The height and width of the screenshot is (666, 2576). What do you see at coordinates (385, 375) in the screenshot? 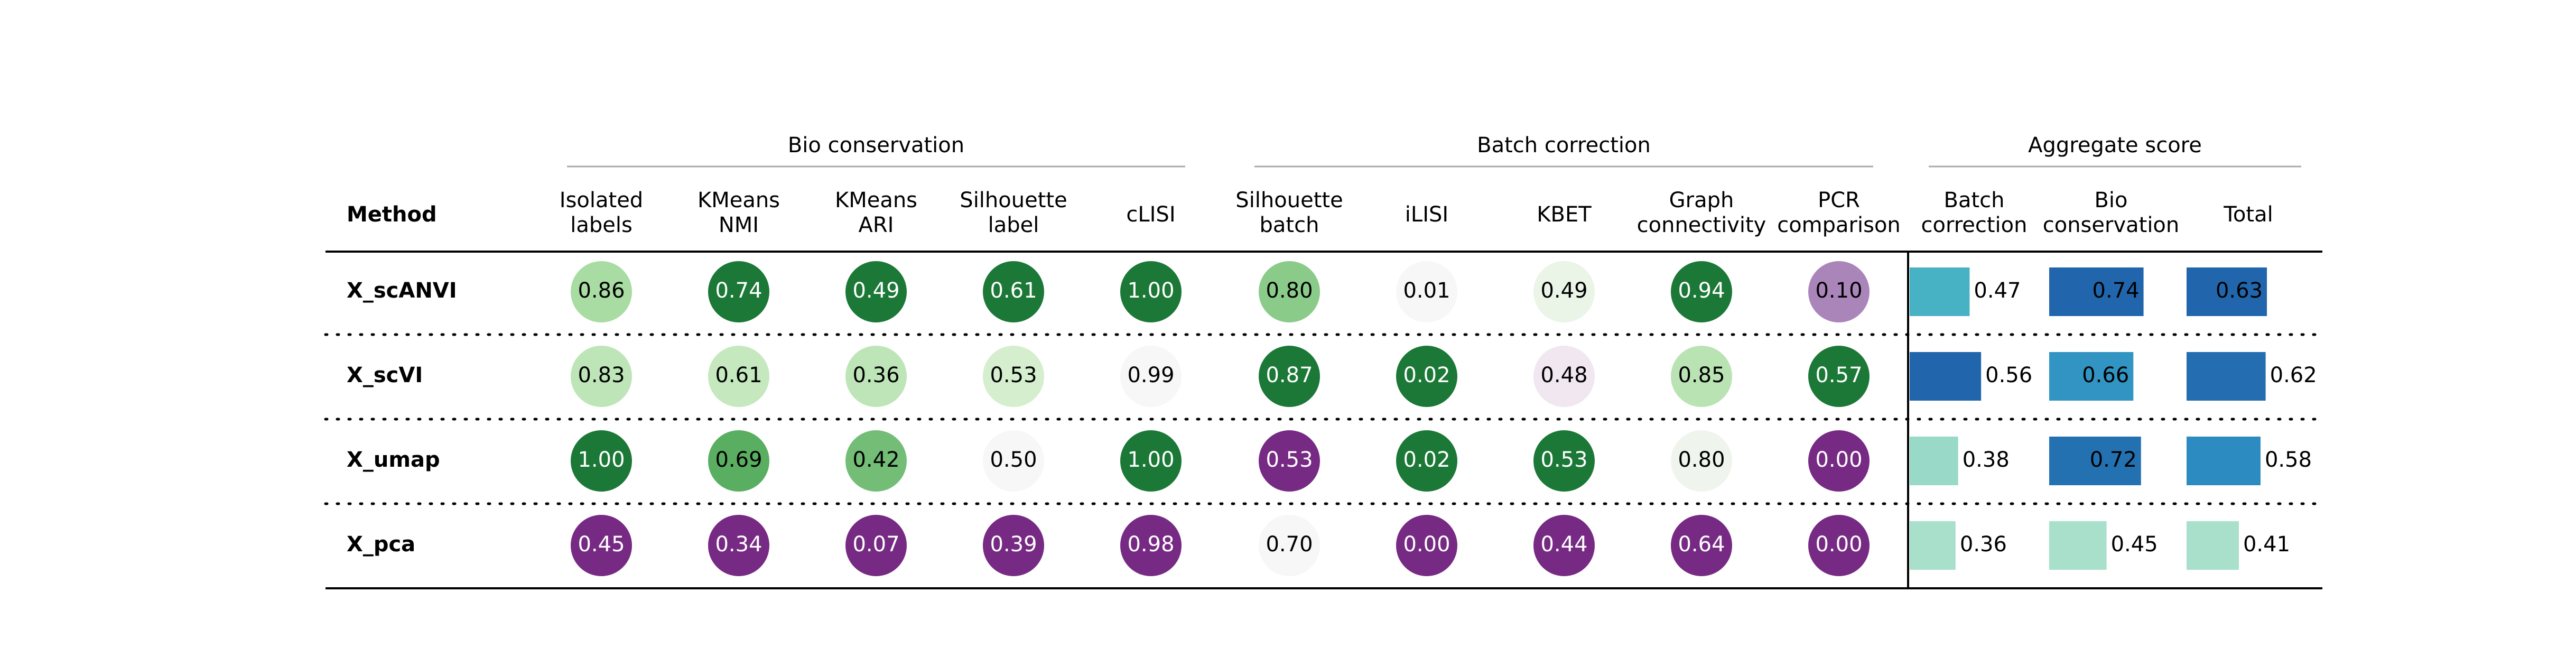
I see `method-label: X_scVI` at bounding box center [385, 375].